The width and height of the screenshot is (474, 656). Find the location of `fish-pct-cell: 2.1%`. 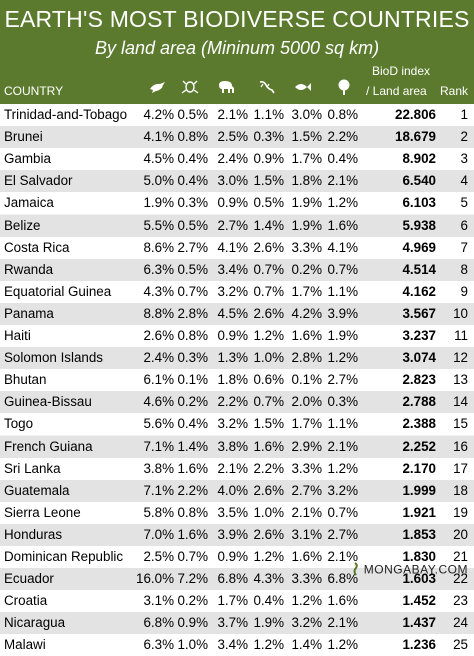

fish-pct-cell: 2.1% is located at coordinates (306, 512).